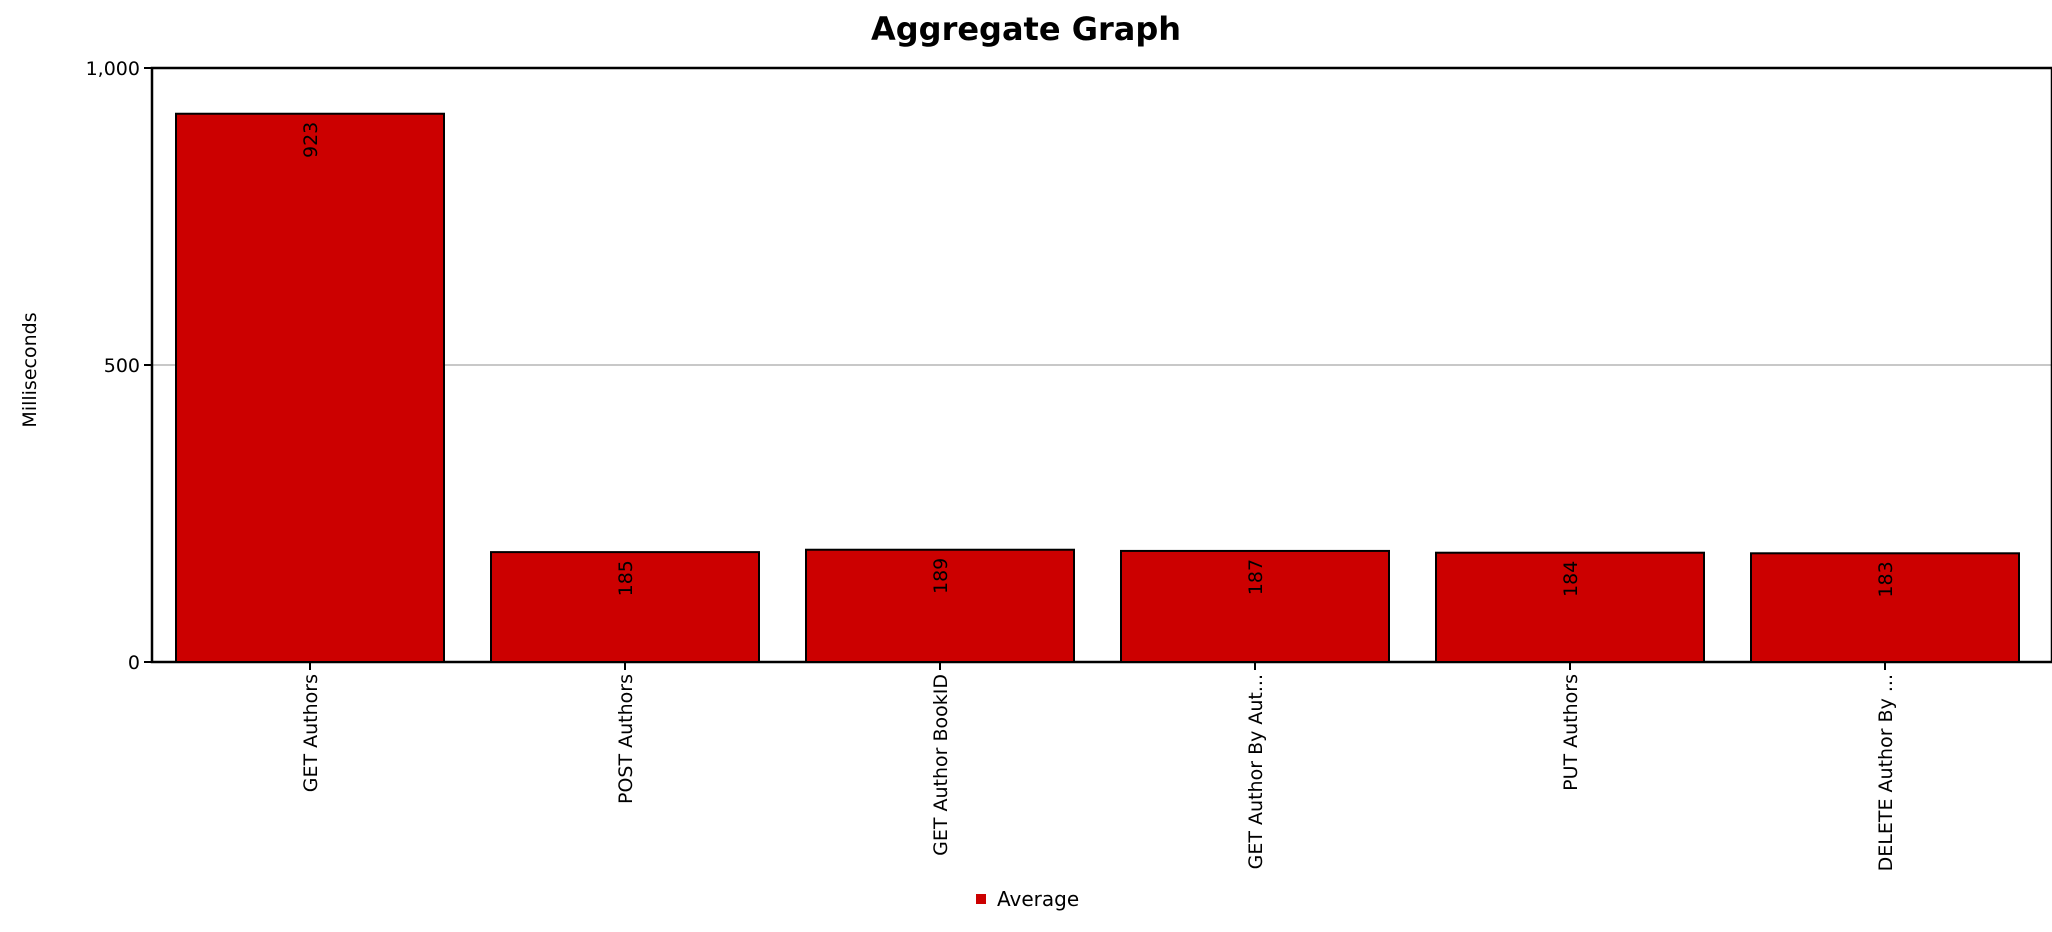 The image size is (2052, 932). I want to click on category-label: GET Author BookID, so click(941, 765).